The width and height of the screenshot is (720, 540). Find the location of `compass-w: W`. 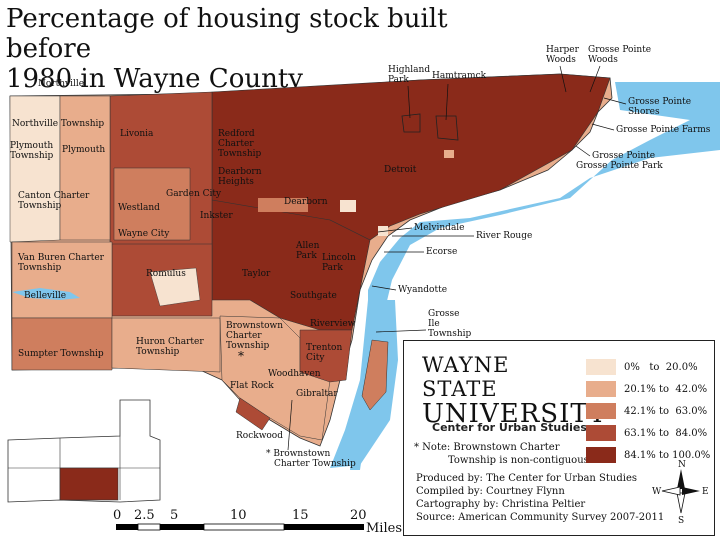

compass-w: W is located at coordinates (657, 492).